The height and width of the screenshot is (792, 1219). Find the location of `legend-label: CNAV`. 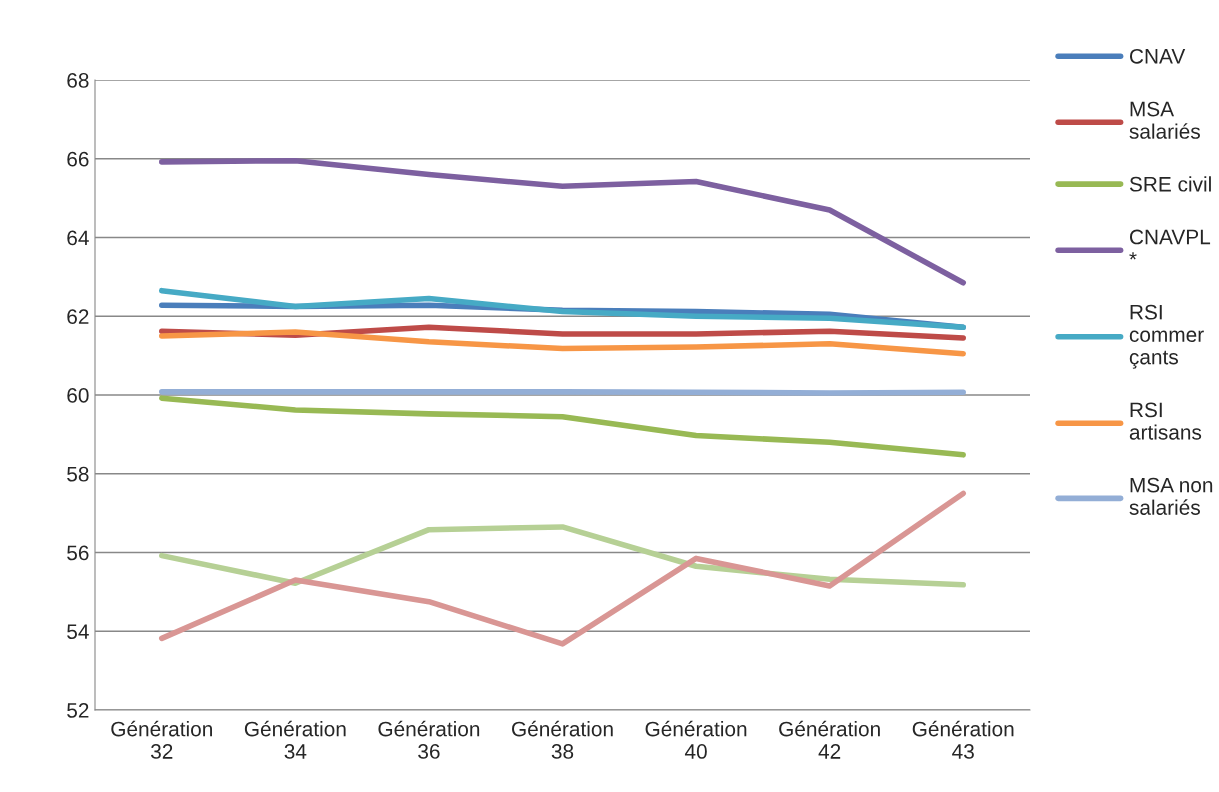

legend-label: CNAV is located at coordinates (1157, 56).